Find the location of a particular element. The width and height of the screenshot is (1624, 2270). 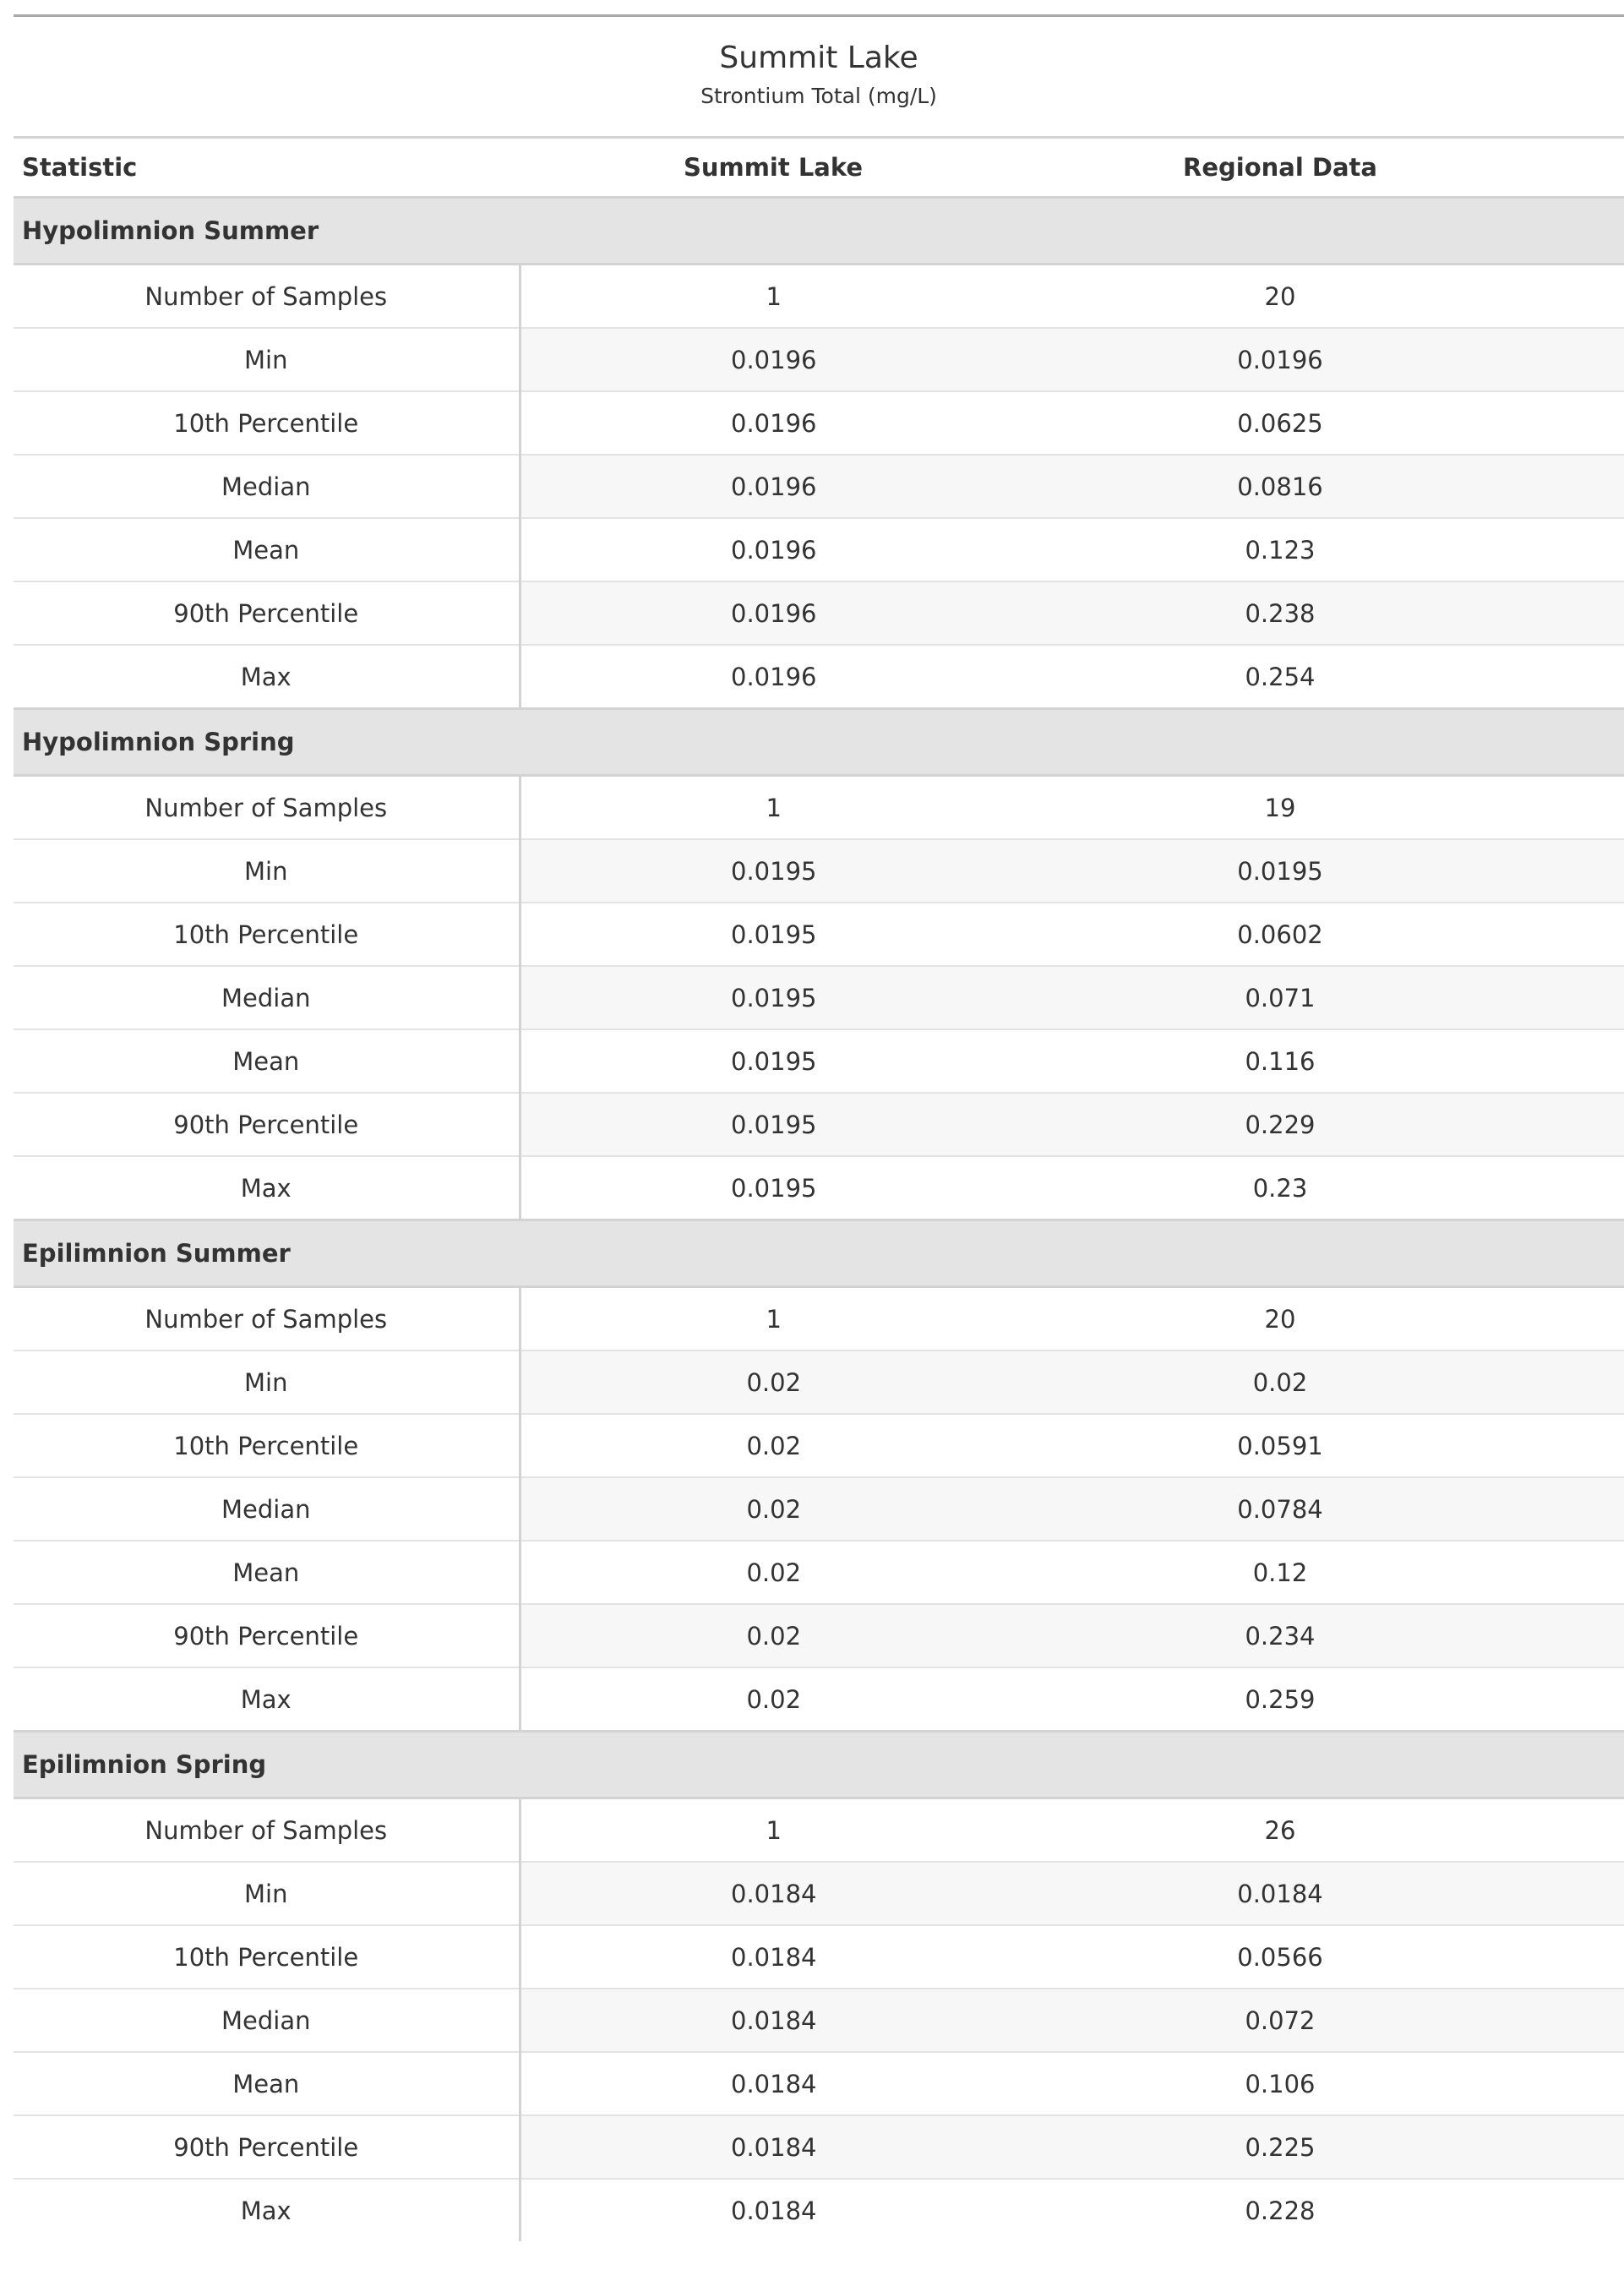

regional-data-value: 0.23 is located at coordinates (1280, 1188).